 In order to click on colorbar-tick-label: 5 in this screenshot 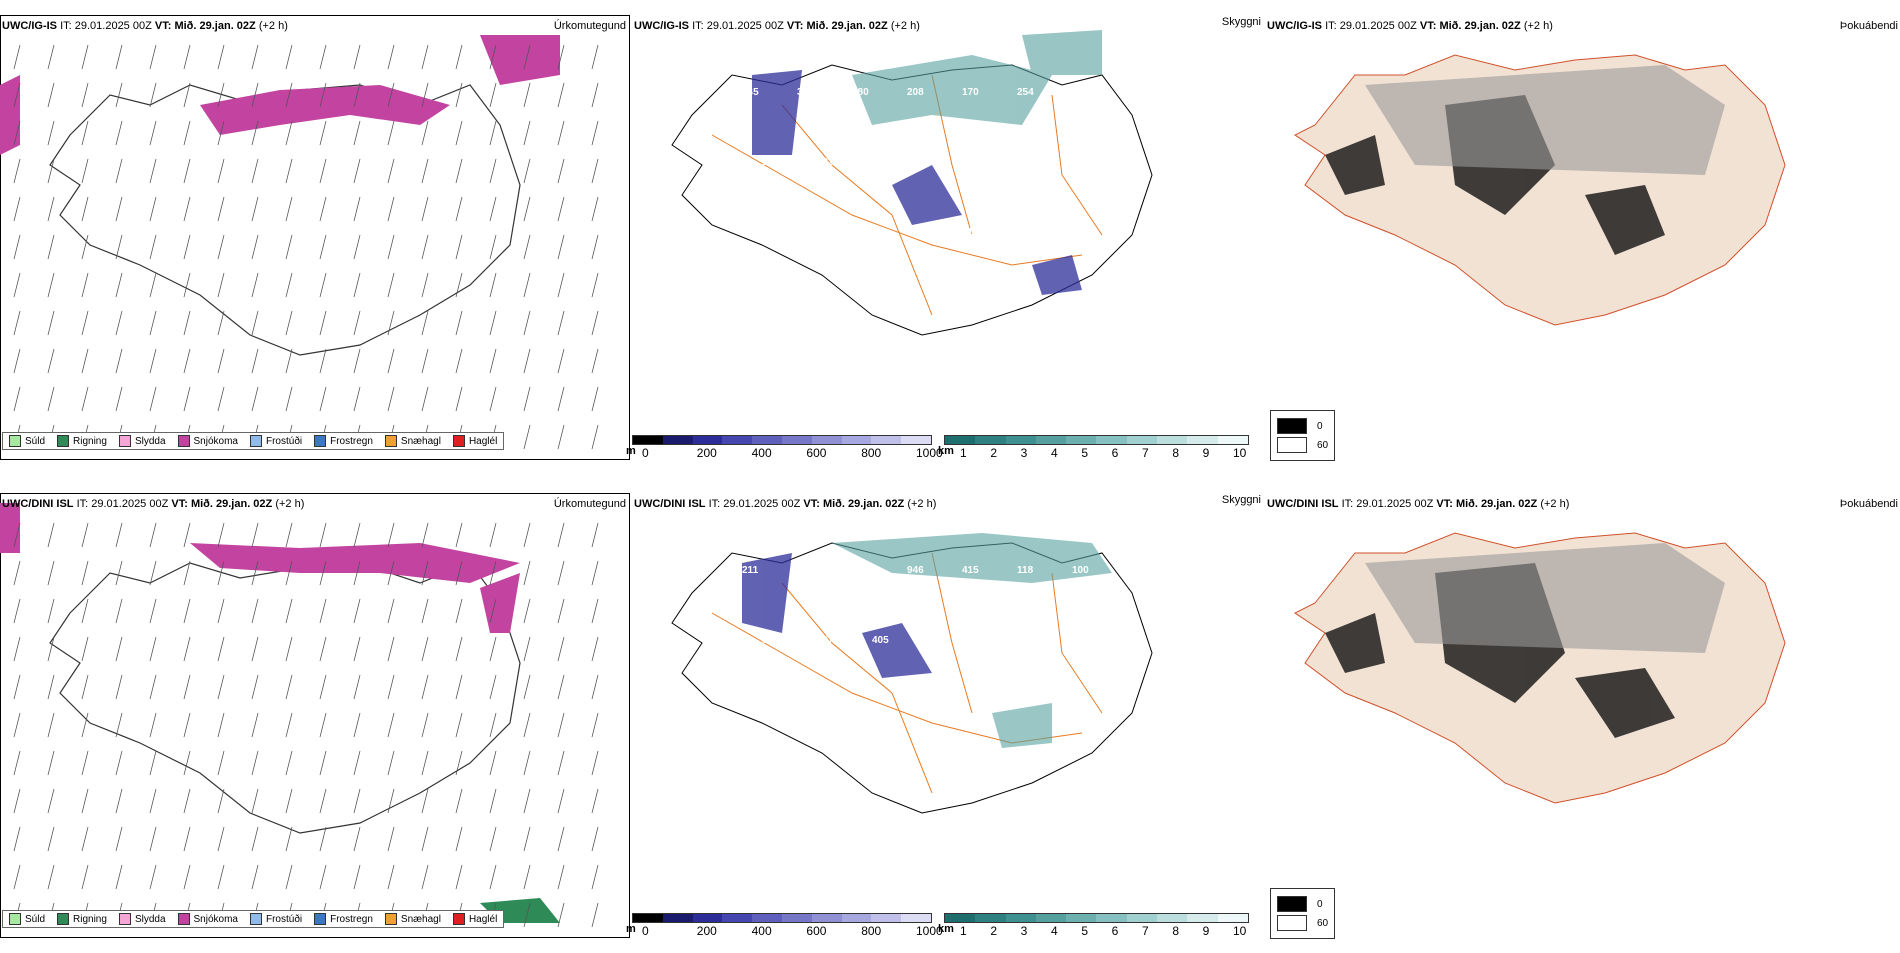, I will do `click(1085, 453)`.